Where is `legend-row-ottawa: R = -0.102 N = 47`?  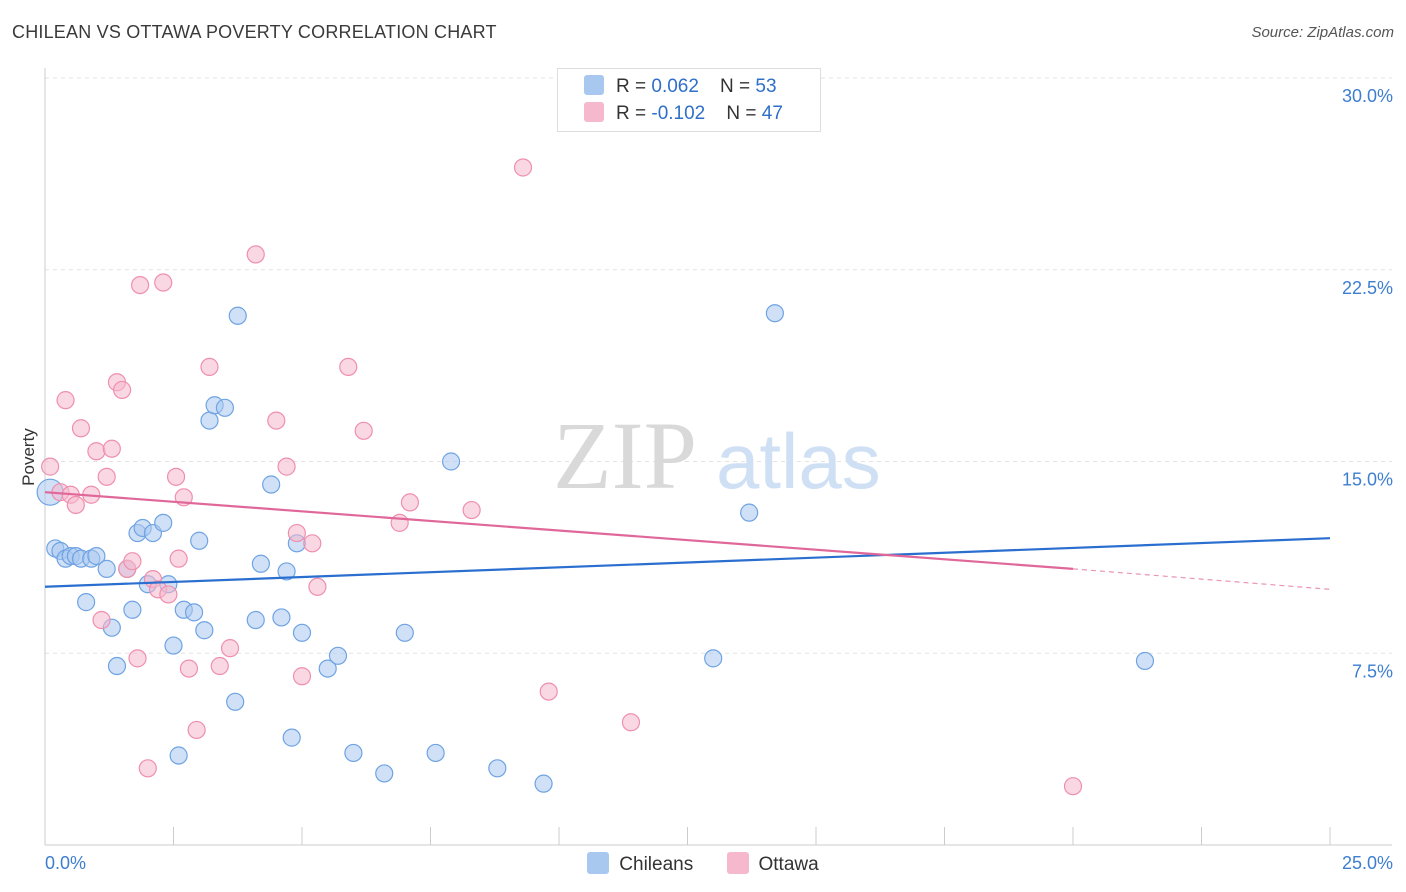 legend-row-ottawa: R = -0.102 N = 47 is located at coordinates (683, 114).